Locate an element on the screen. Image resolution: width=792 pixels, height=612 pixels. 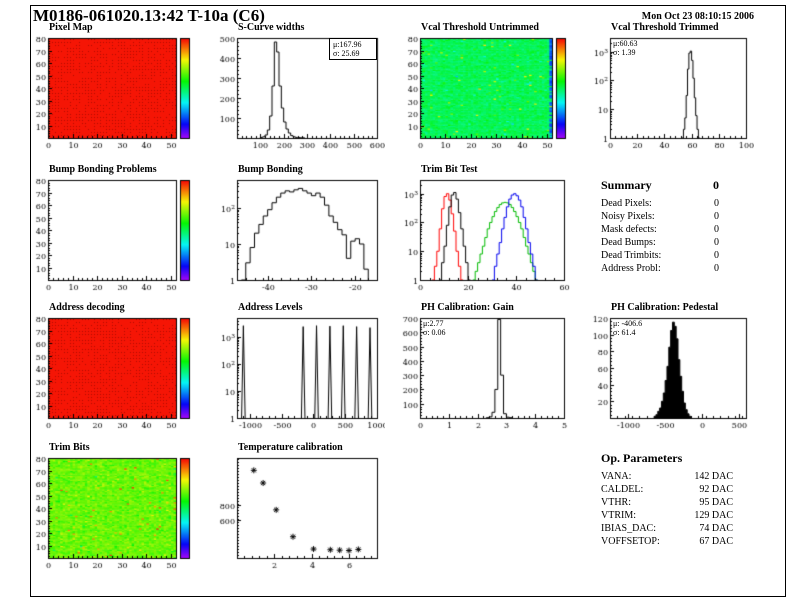
stats-box: μ:167.96 σ: 25.69 is located at coordinates (353, 49).